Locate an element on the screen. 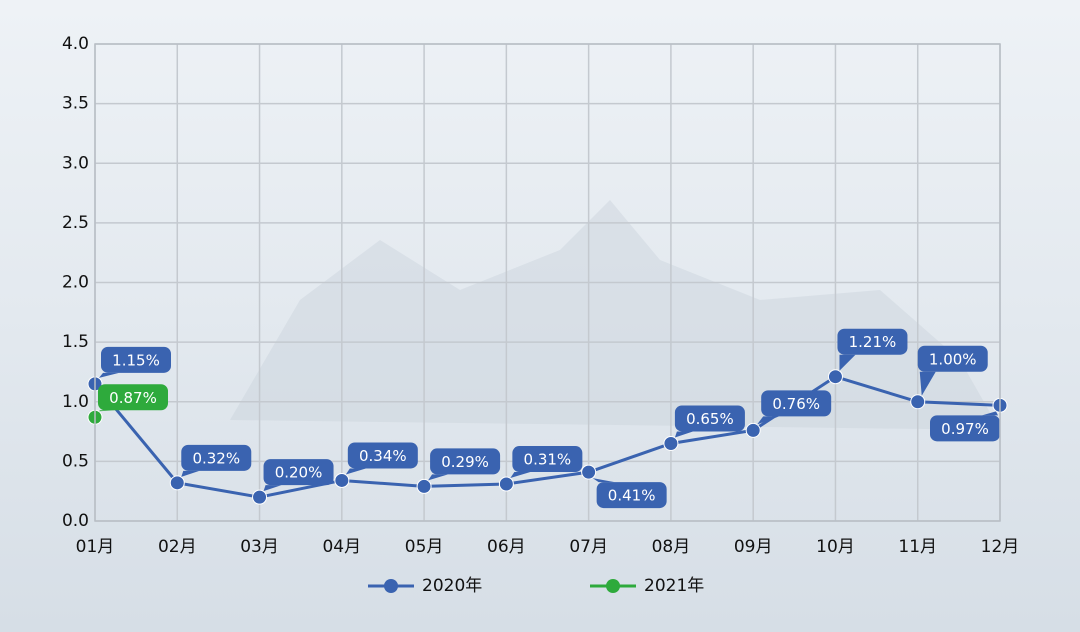  legend-label: 2021年 is located at coordinates (674, 586).